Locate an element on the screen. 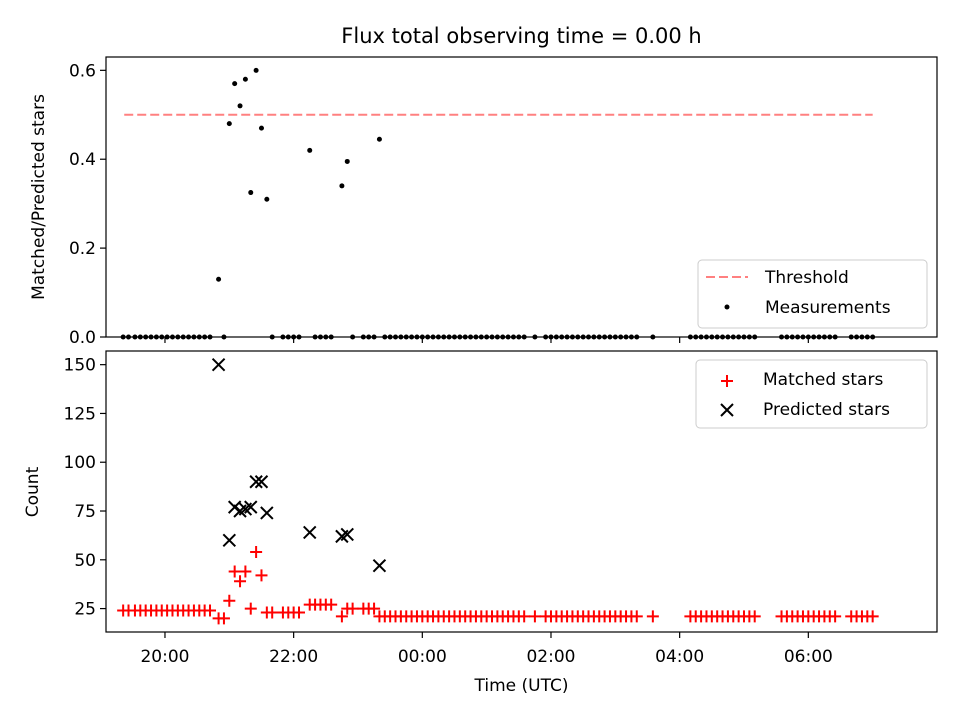  legend-predicted-swatch is located at coordinates (727, 410).